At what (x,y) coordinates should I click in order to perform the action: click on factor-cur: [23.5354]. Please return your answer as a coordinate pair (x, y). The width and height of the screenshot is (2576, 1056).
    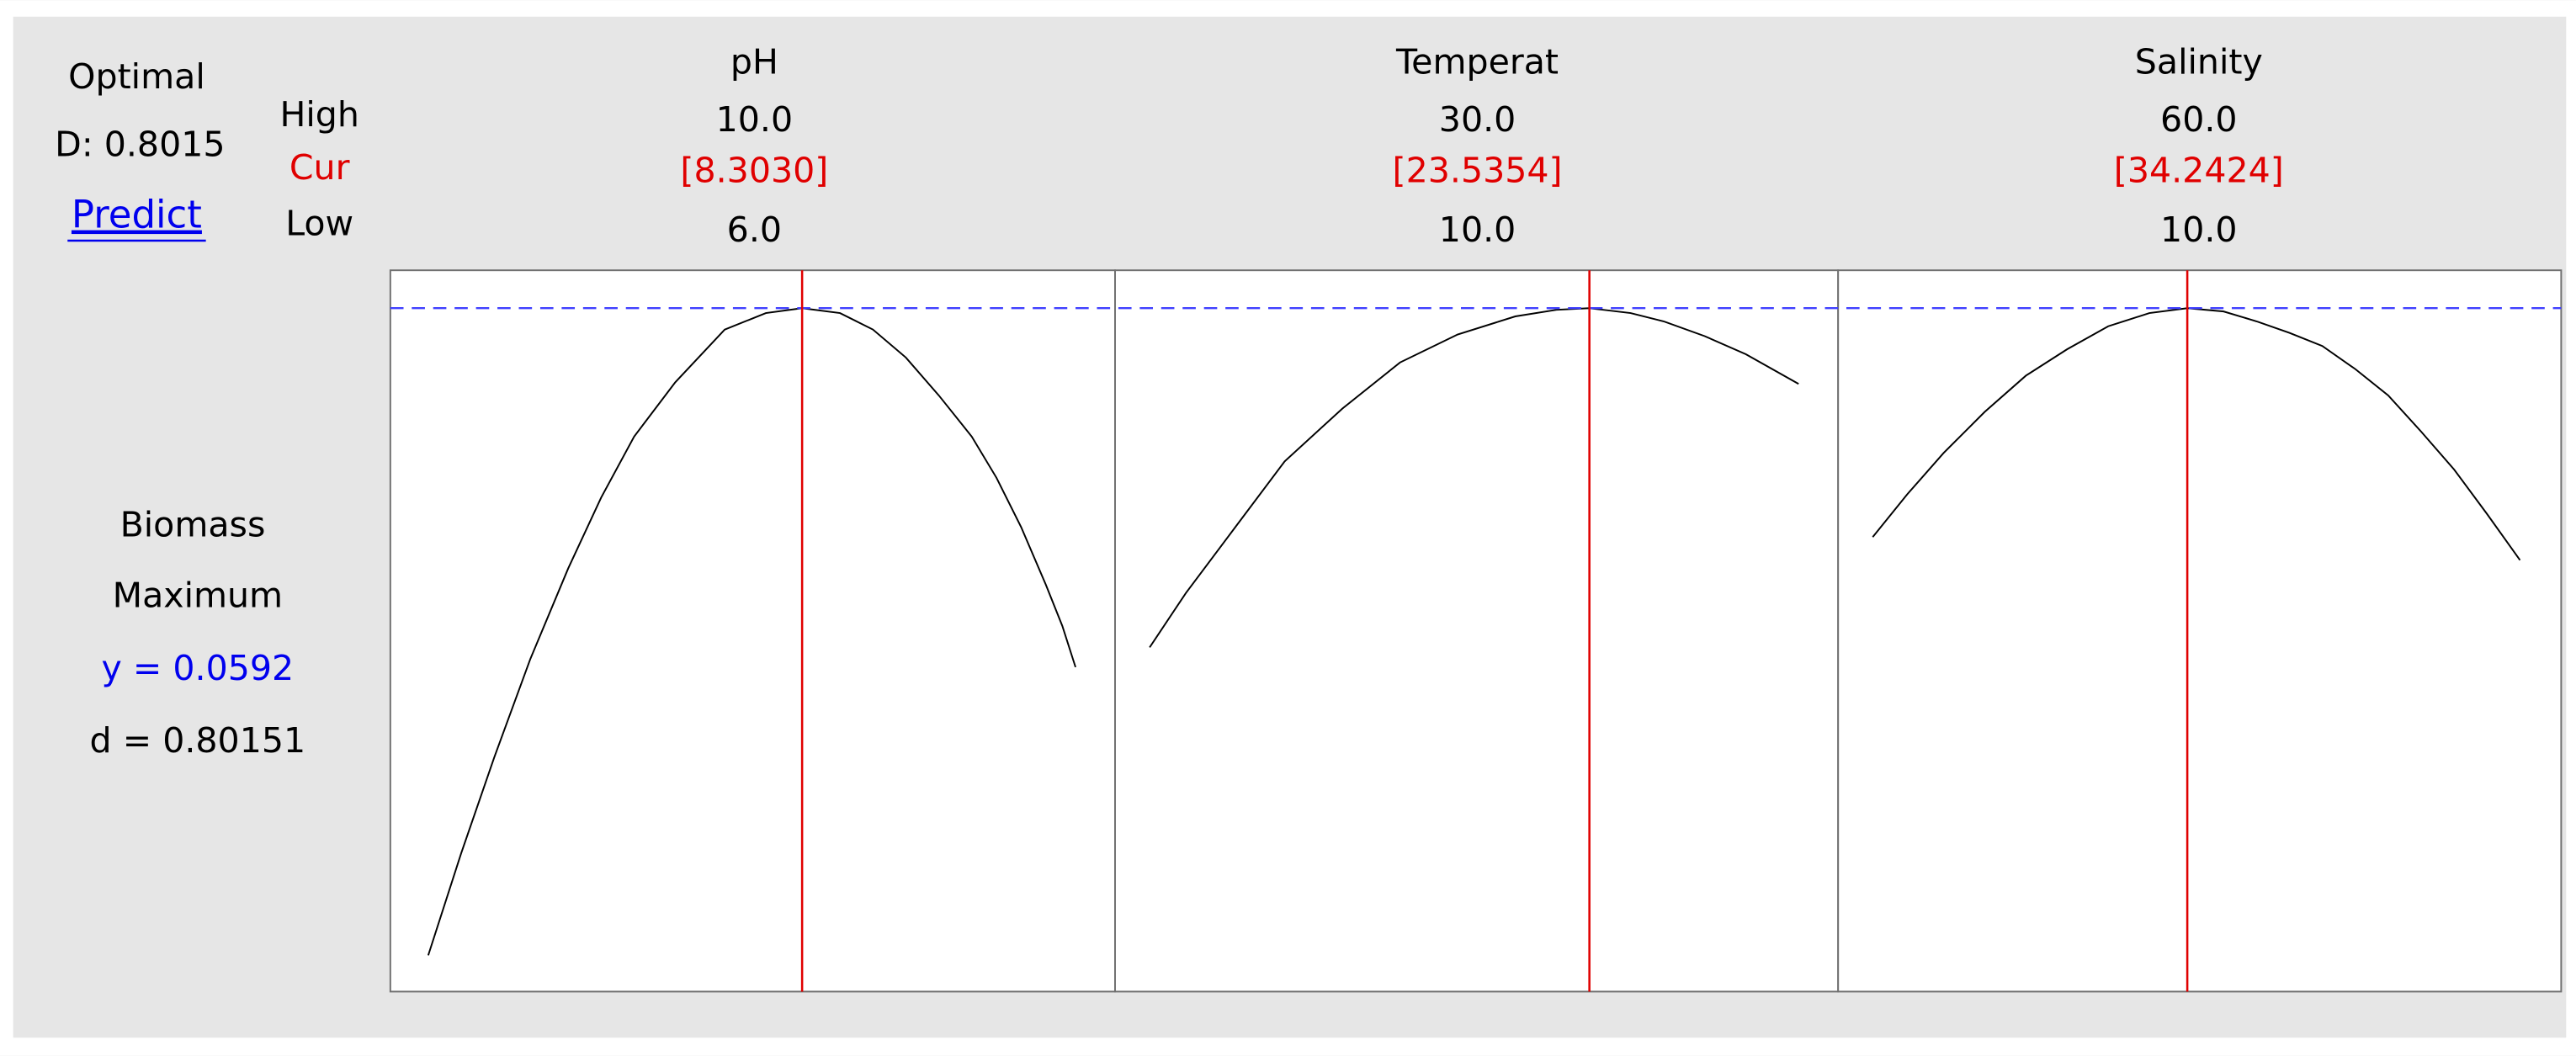
    Looking at the image, I should click on (1478, 171).